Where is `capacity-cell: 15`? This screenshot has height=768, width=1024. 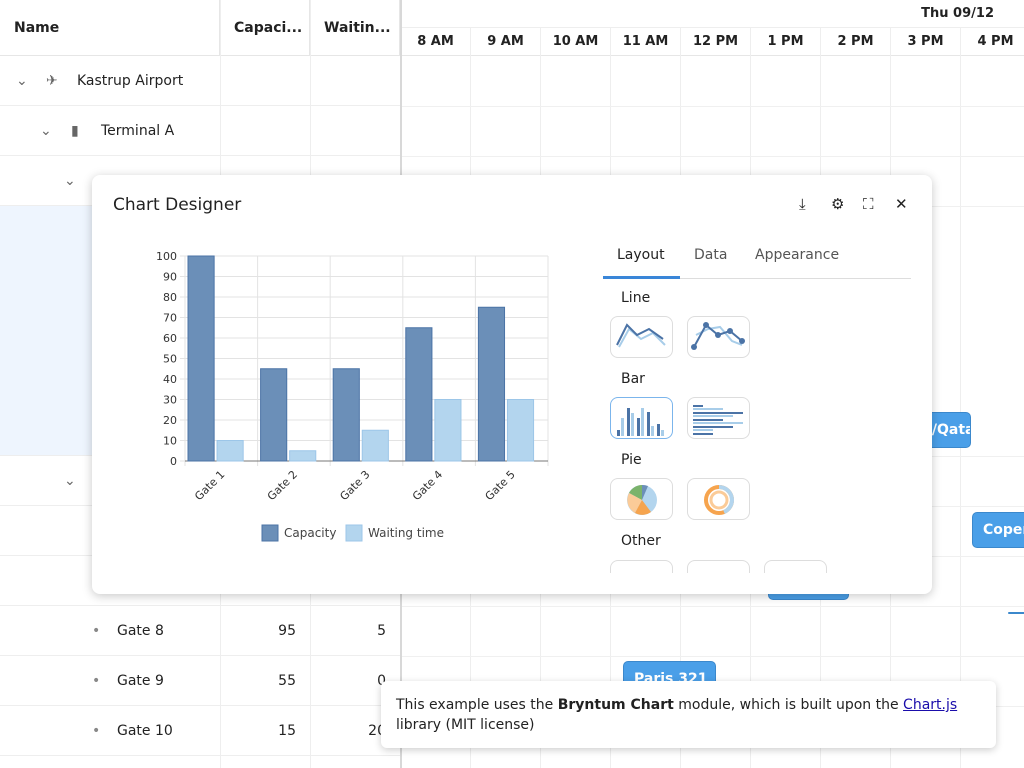
capacity-cell: 15 is located at coordinates (287, 731).